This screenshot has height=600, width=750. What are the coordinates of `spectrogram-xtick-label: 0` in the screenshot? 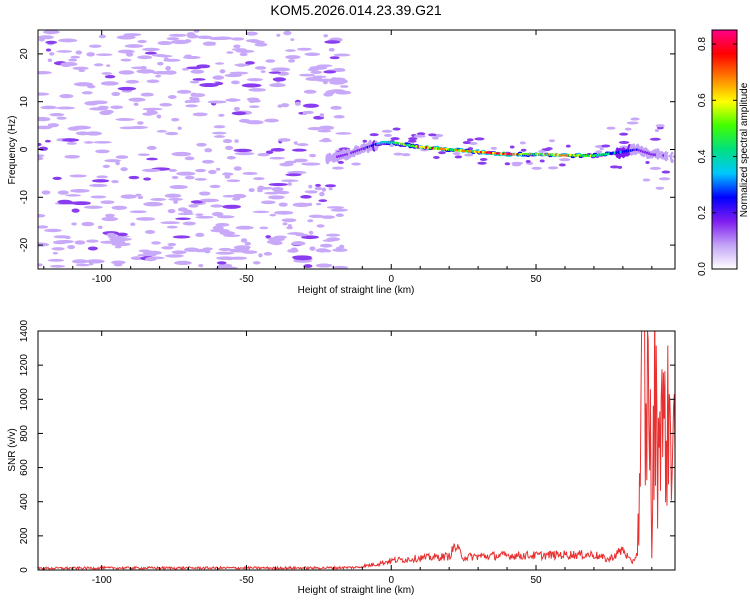 It's located at (391, 279).